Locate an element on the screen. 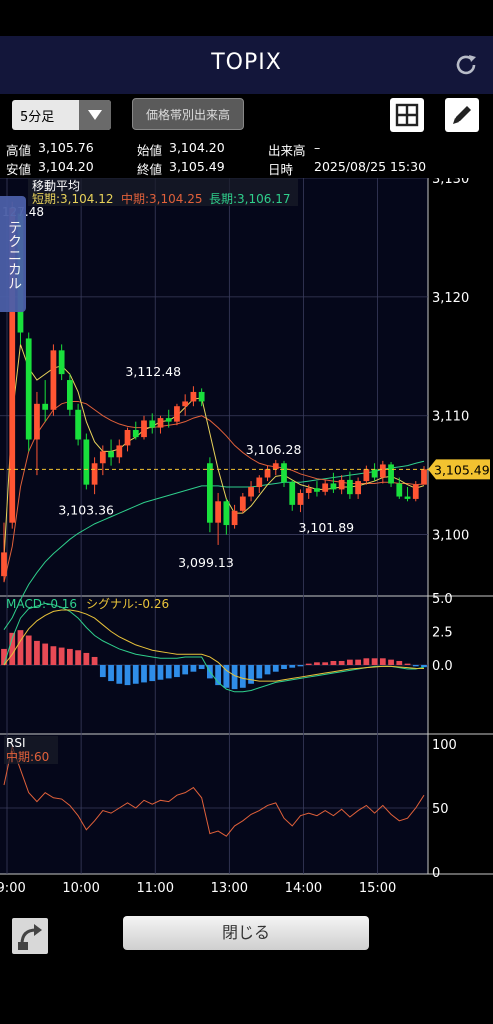 The image size is (493, 1024). x-tick-label: 13:00 is located at coordinates (229, 888).